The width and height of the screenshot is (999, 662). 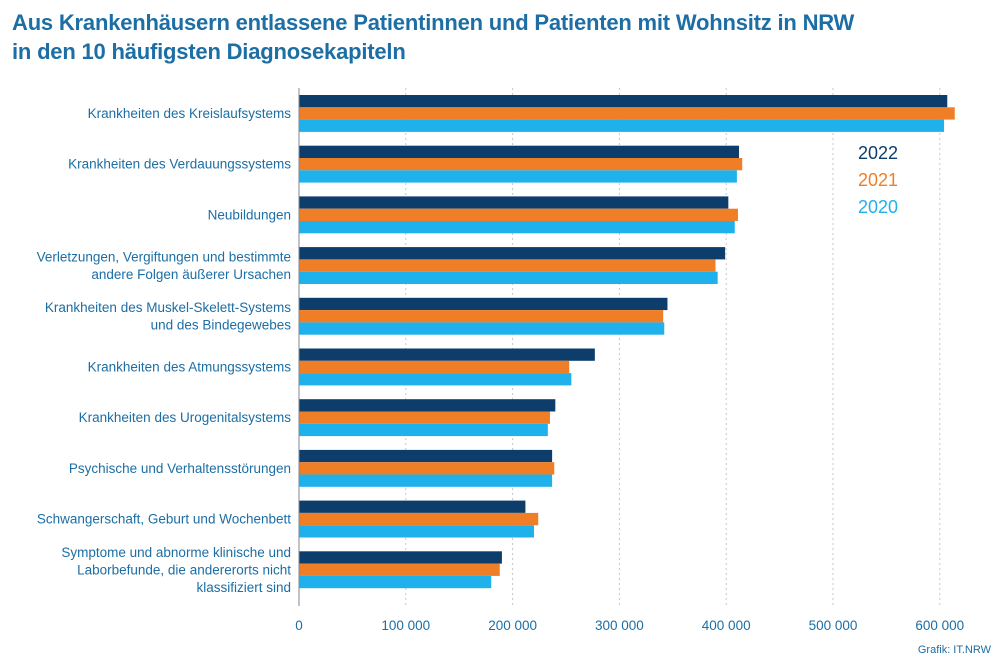 What do you see at coordinates (833, 625) in the screenshot?
I see `x-tick-label: 500 000` at bounding box center [833, 625].